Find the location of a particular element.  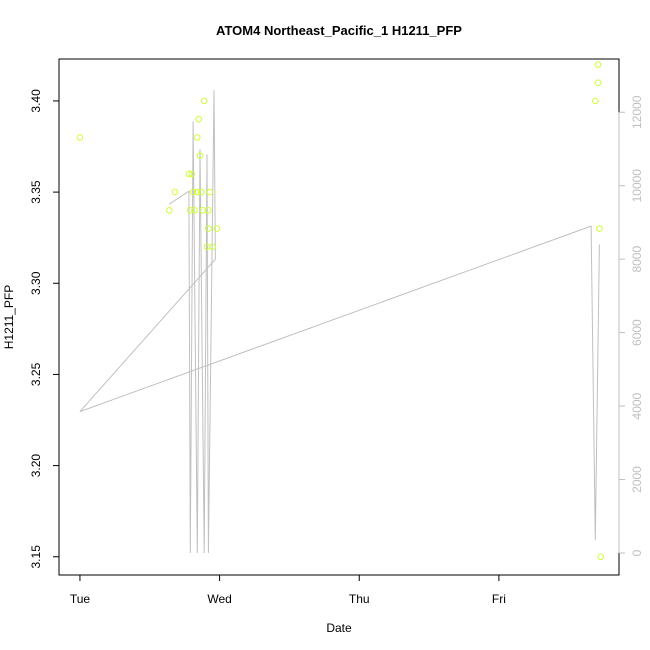

x-tick-label: Thu is located at coordinates (359, 599).